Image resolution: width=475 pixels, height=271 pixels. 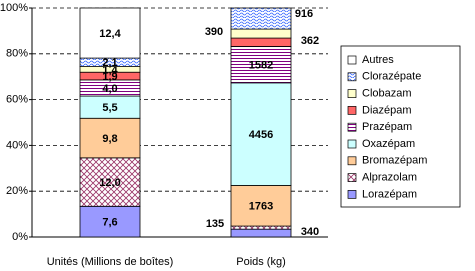 I want to click on y-tick-label: 80%, so click(x=17, y=54).